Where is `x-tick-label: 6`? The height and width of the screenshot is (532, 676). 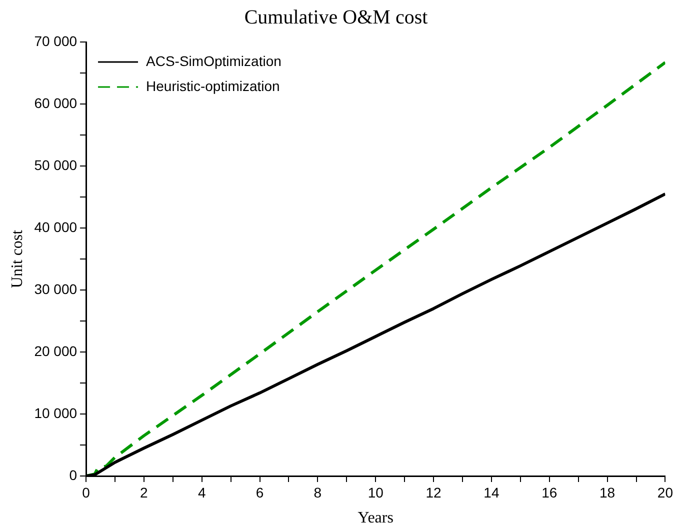
x-tick-label: 6 is located at coordinates (260, 492).